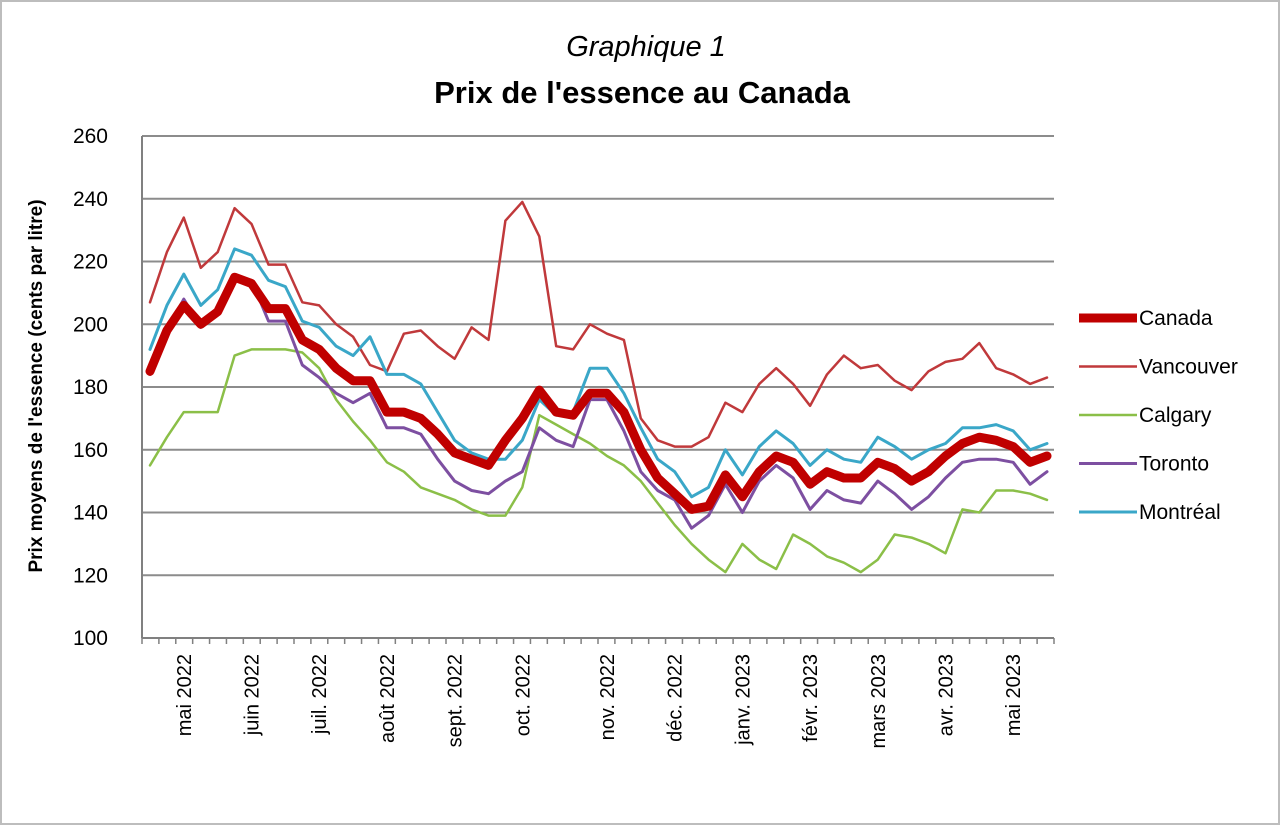  What do you see at coordinates (90, 199) in the screenshot?
I see `y-tick-label: 240` at bounding box center [90, 199].